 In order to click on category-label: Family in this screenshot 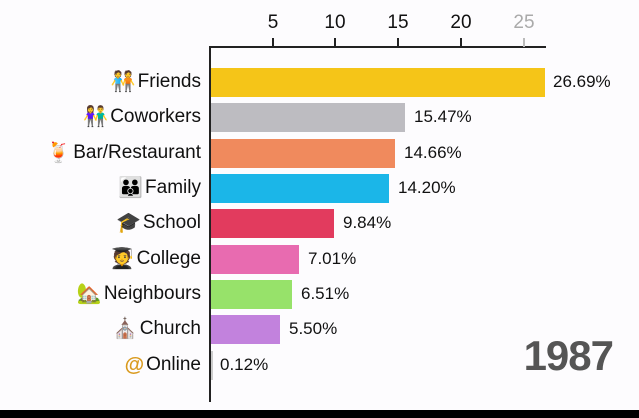, I will do `click(173, 187)`.